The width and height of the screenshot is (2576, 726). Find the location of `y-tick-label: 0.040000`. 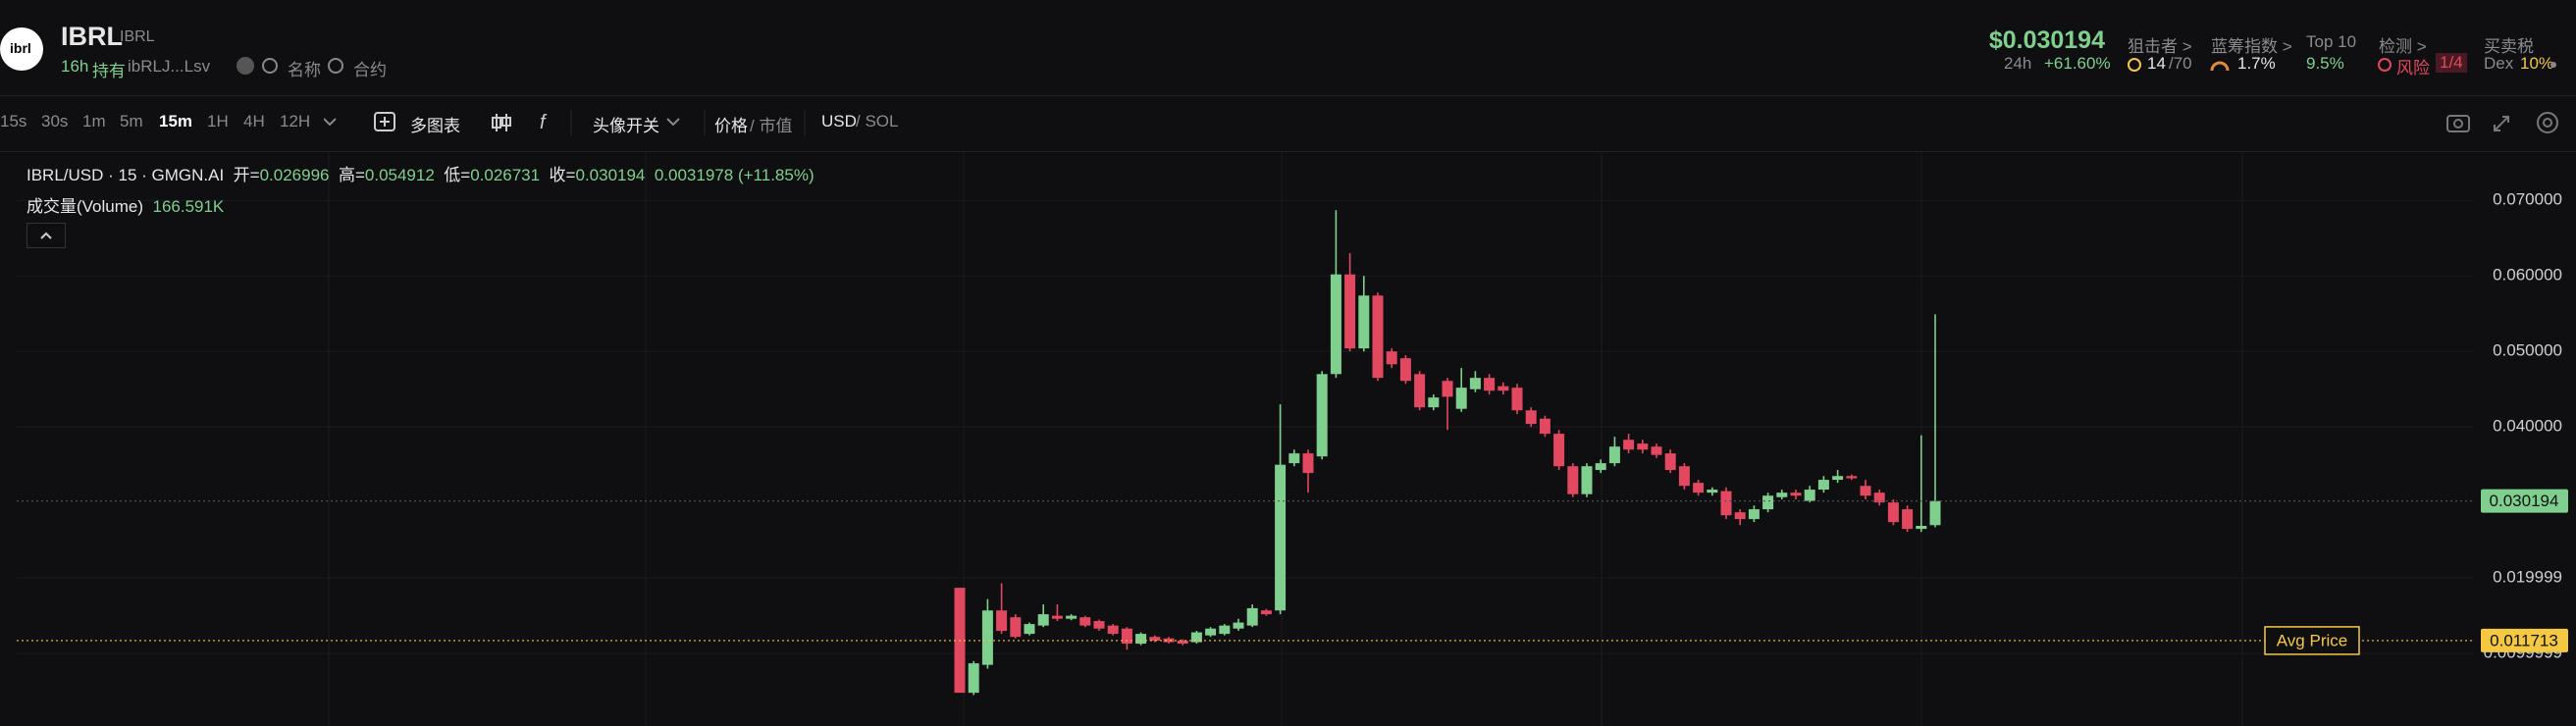

y-tick-label: 0.040000 is located at coordinates (2527, 427).